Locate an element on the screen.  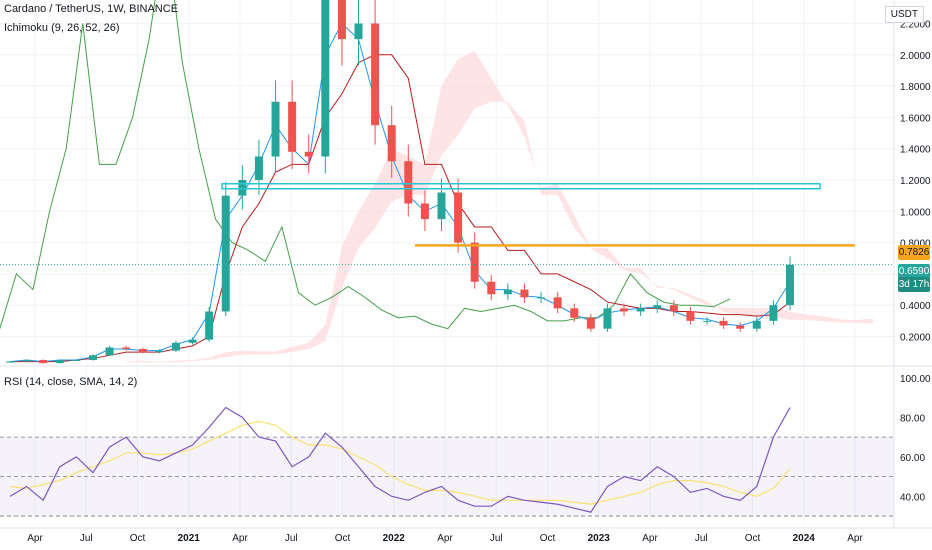
horizontal-lines is located at coordinates (447, 224).